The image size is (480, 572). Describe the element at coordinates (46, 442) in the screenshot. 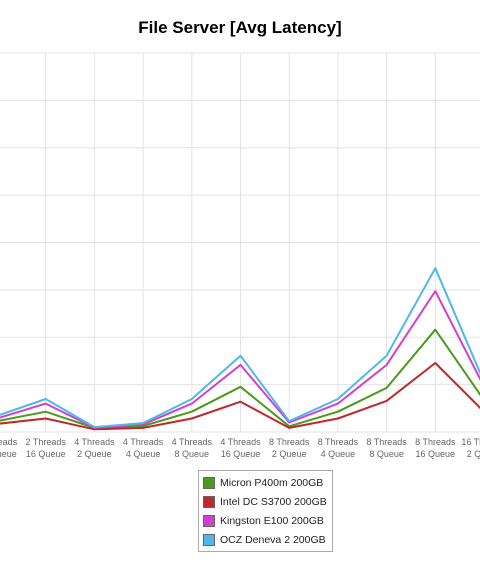

I see `x-tick-label: 2 Threads` at that location.